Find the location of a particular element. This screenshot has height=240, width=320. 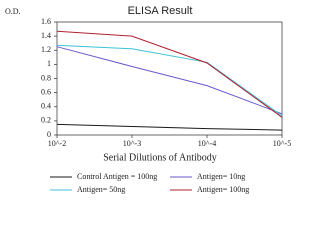

legend-label: Antigen= 100ng is located at coordinates (223, 189).